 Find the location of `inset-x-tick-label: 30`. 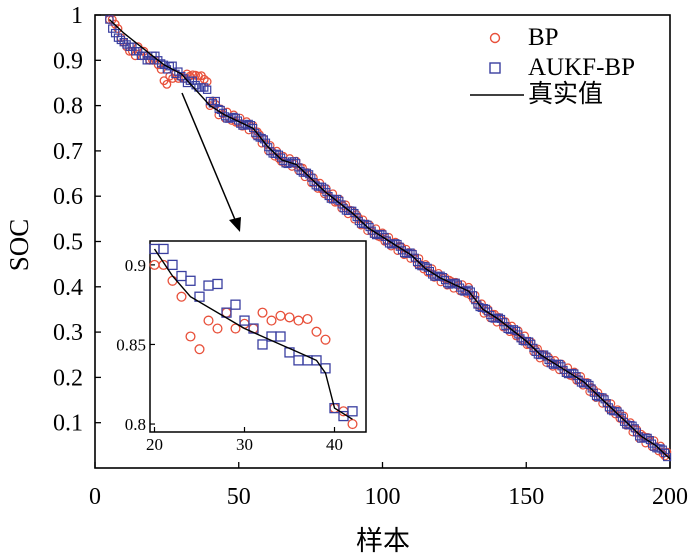

inset-x-tick-label: 30 is located at coordinates (244, 444).